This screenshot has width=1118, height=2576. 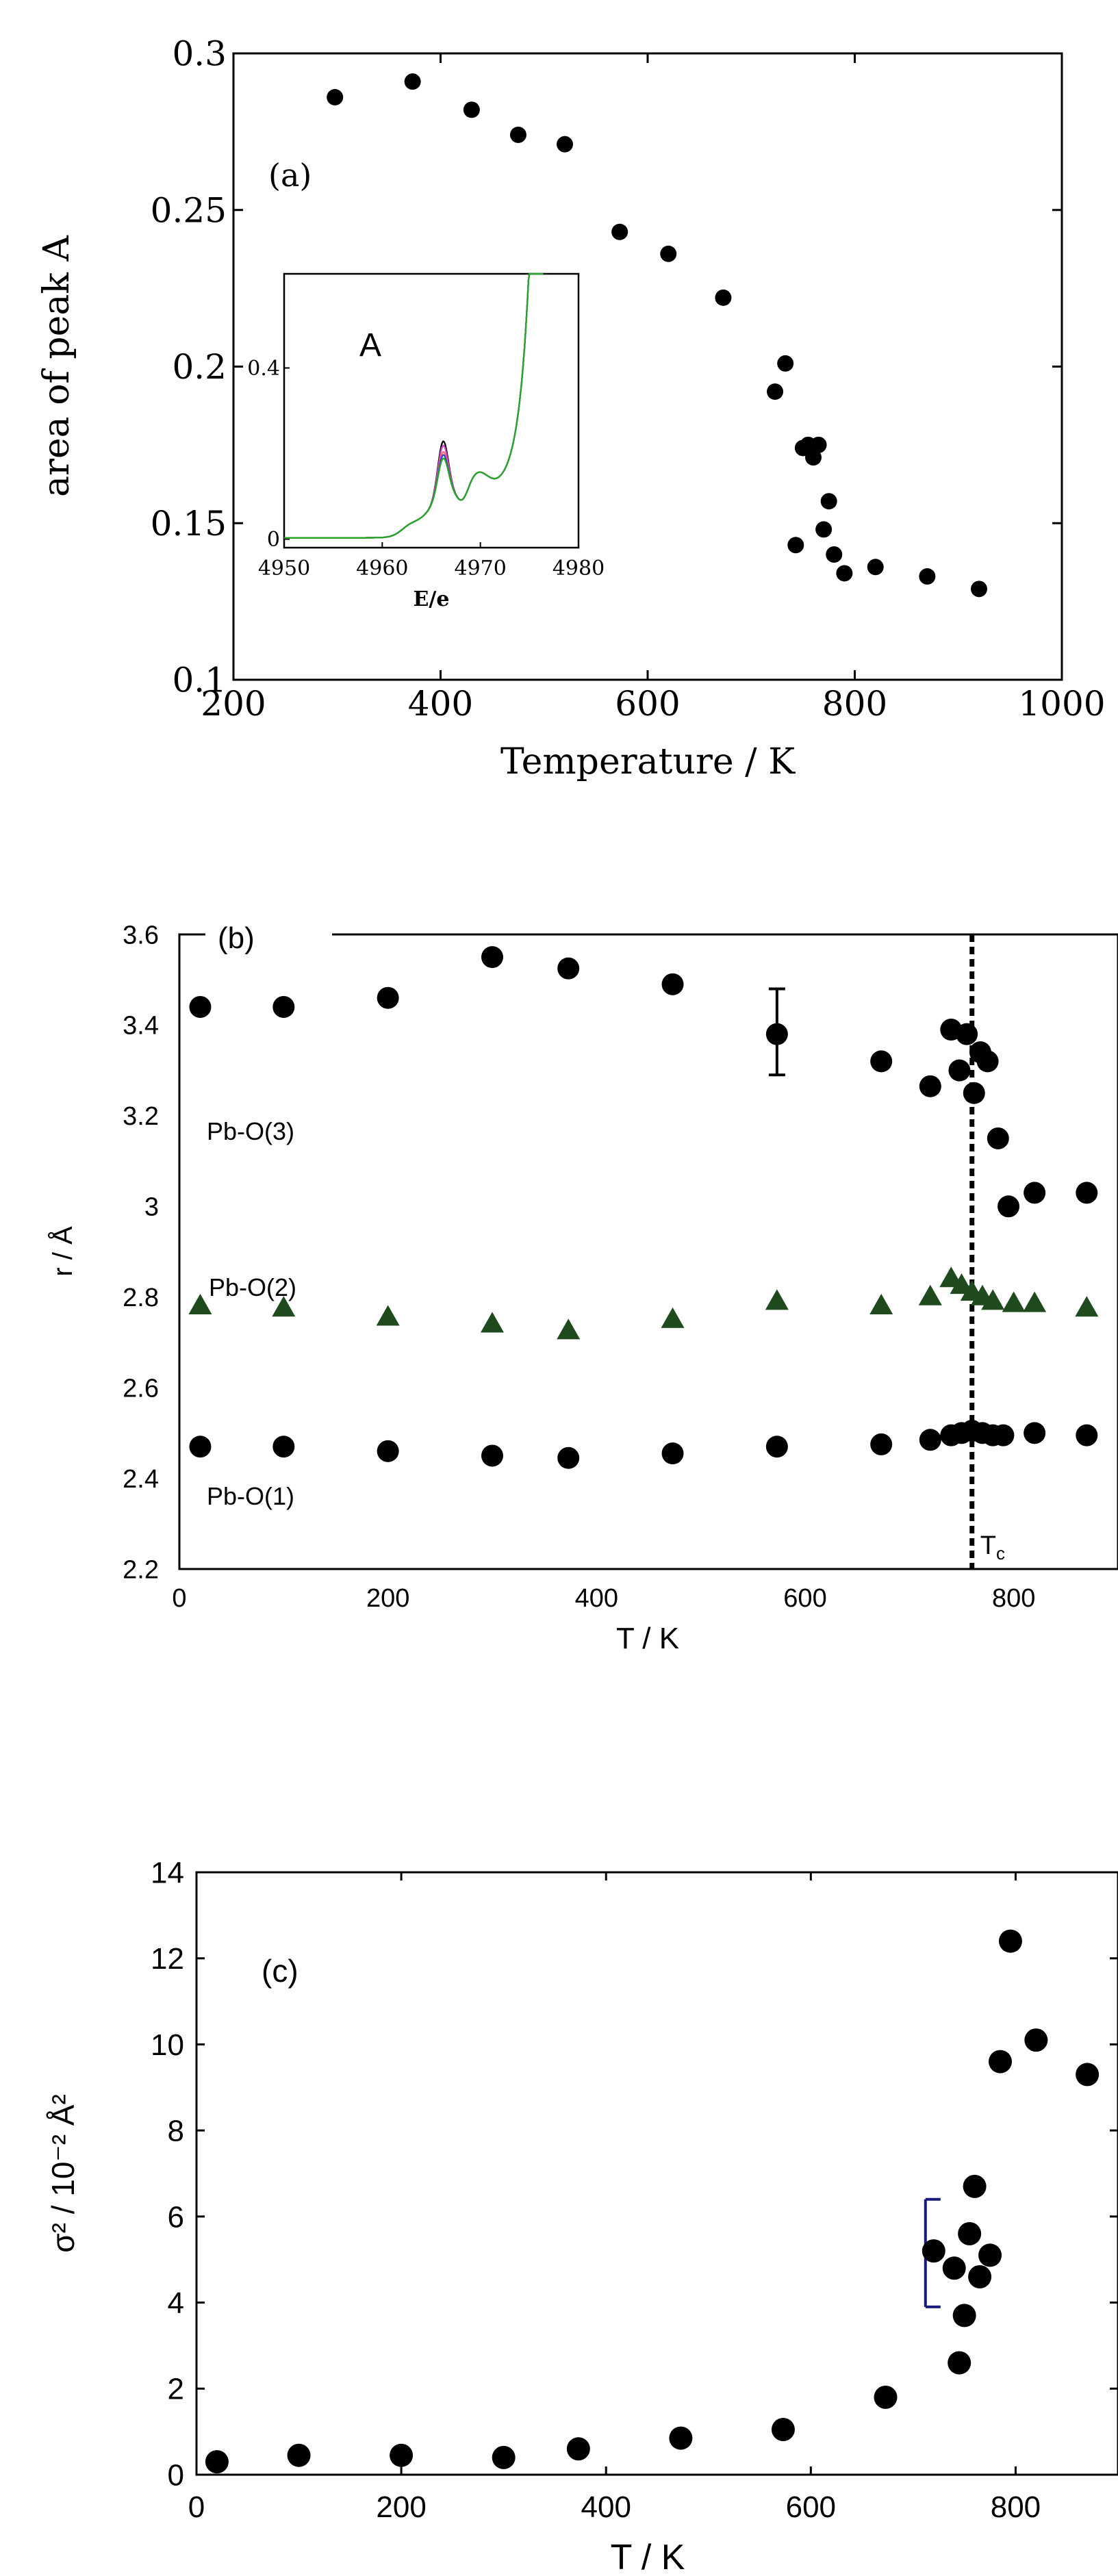 I want to click on y-tick-label: 3.2, so click(x=141, y=1116).